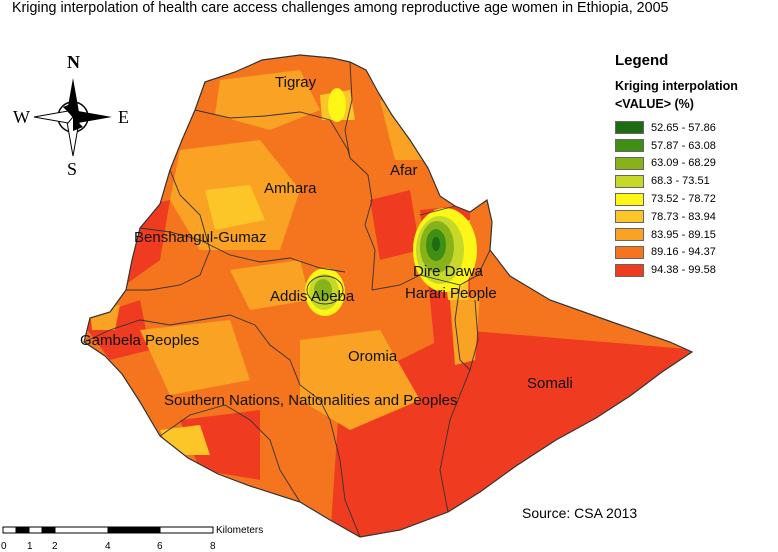 The image size is (778, 552). I want to click on surface-amber-gambela, so click(105, 317).